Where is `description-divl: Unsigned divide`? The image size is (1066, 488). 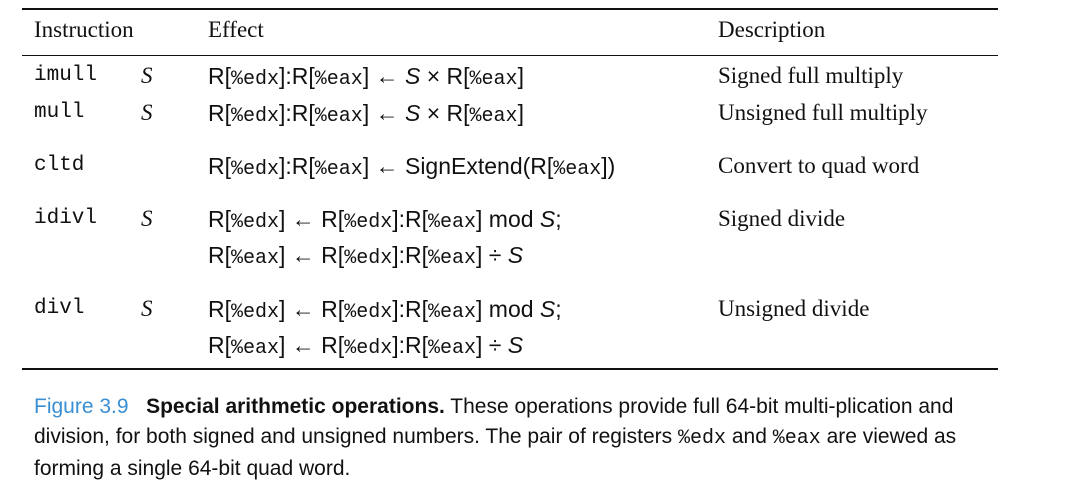 description-divl: Unsigned divide is located at coordinates (794, 308).